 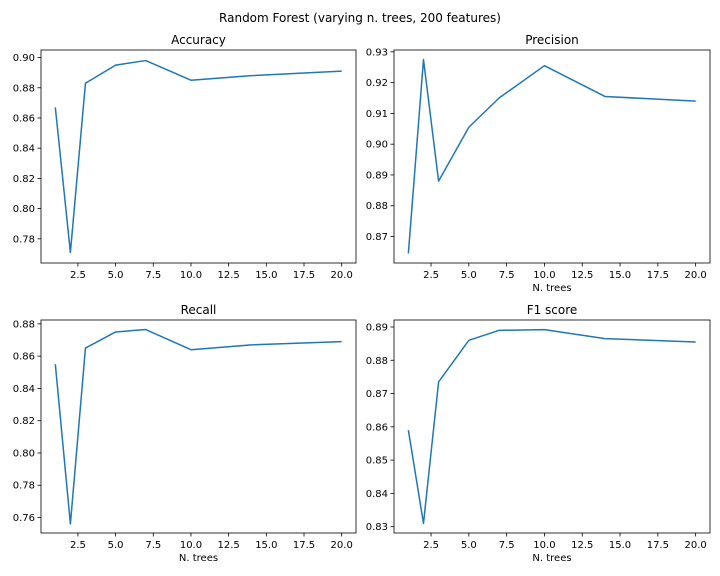 I want to click on recall-xtick-label-6: 17.5, so click(x=304, y=545).